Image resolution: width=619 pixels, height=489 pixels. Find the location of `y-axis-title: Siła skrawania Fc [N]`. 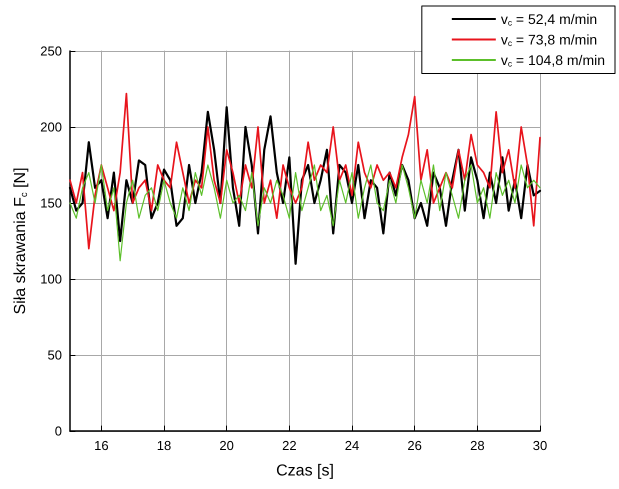

y-axis-title: Siła skrawania Fc [N] is located at coordinates (21, 241).